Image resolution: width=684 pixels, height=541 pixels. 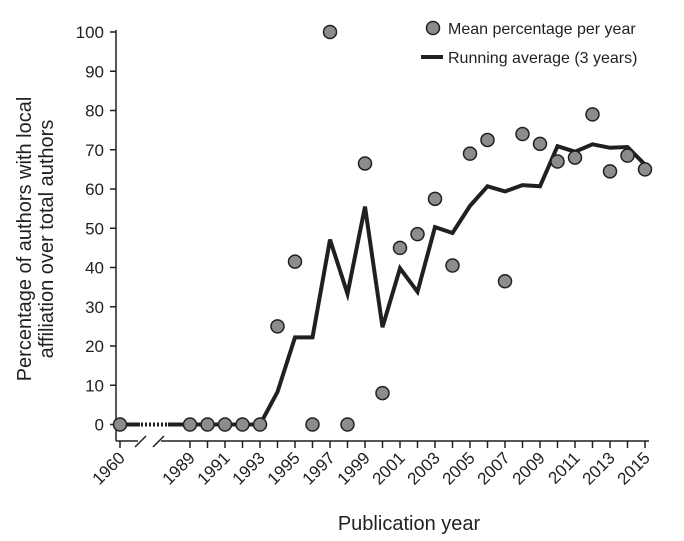 What do you see at coordinates (109, 468) in the screenshot?
I see `x-tick-label: 1960` at bounding box center [109, 468].